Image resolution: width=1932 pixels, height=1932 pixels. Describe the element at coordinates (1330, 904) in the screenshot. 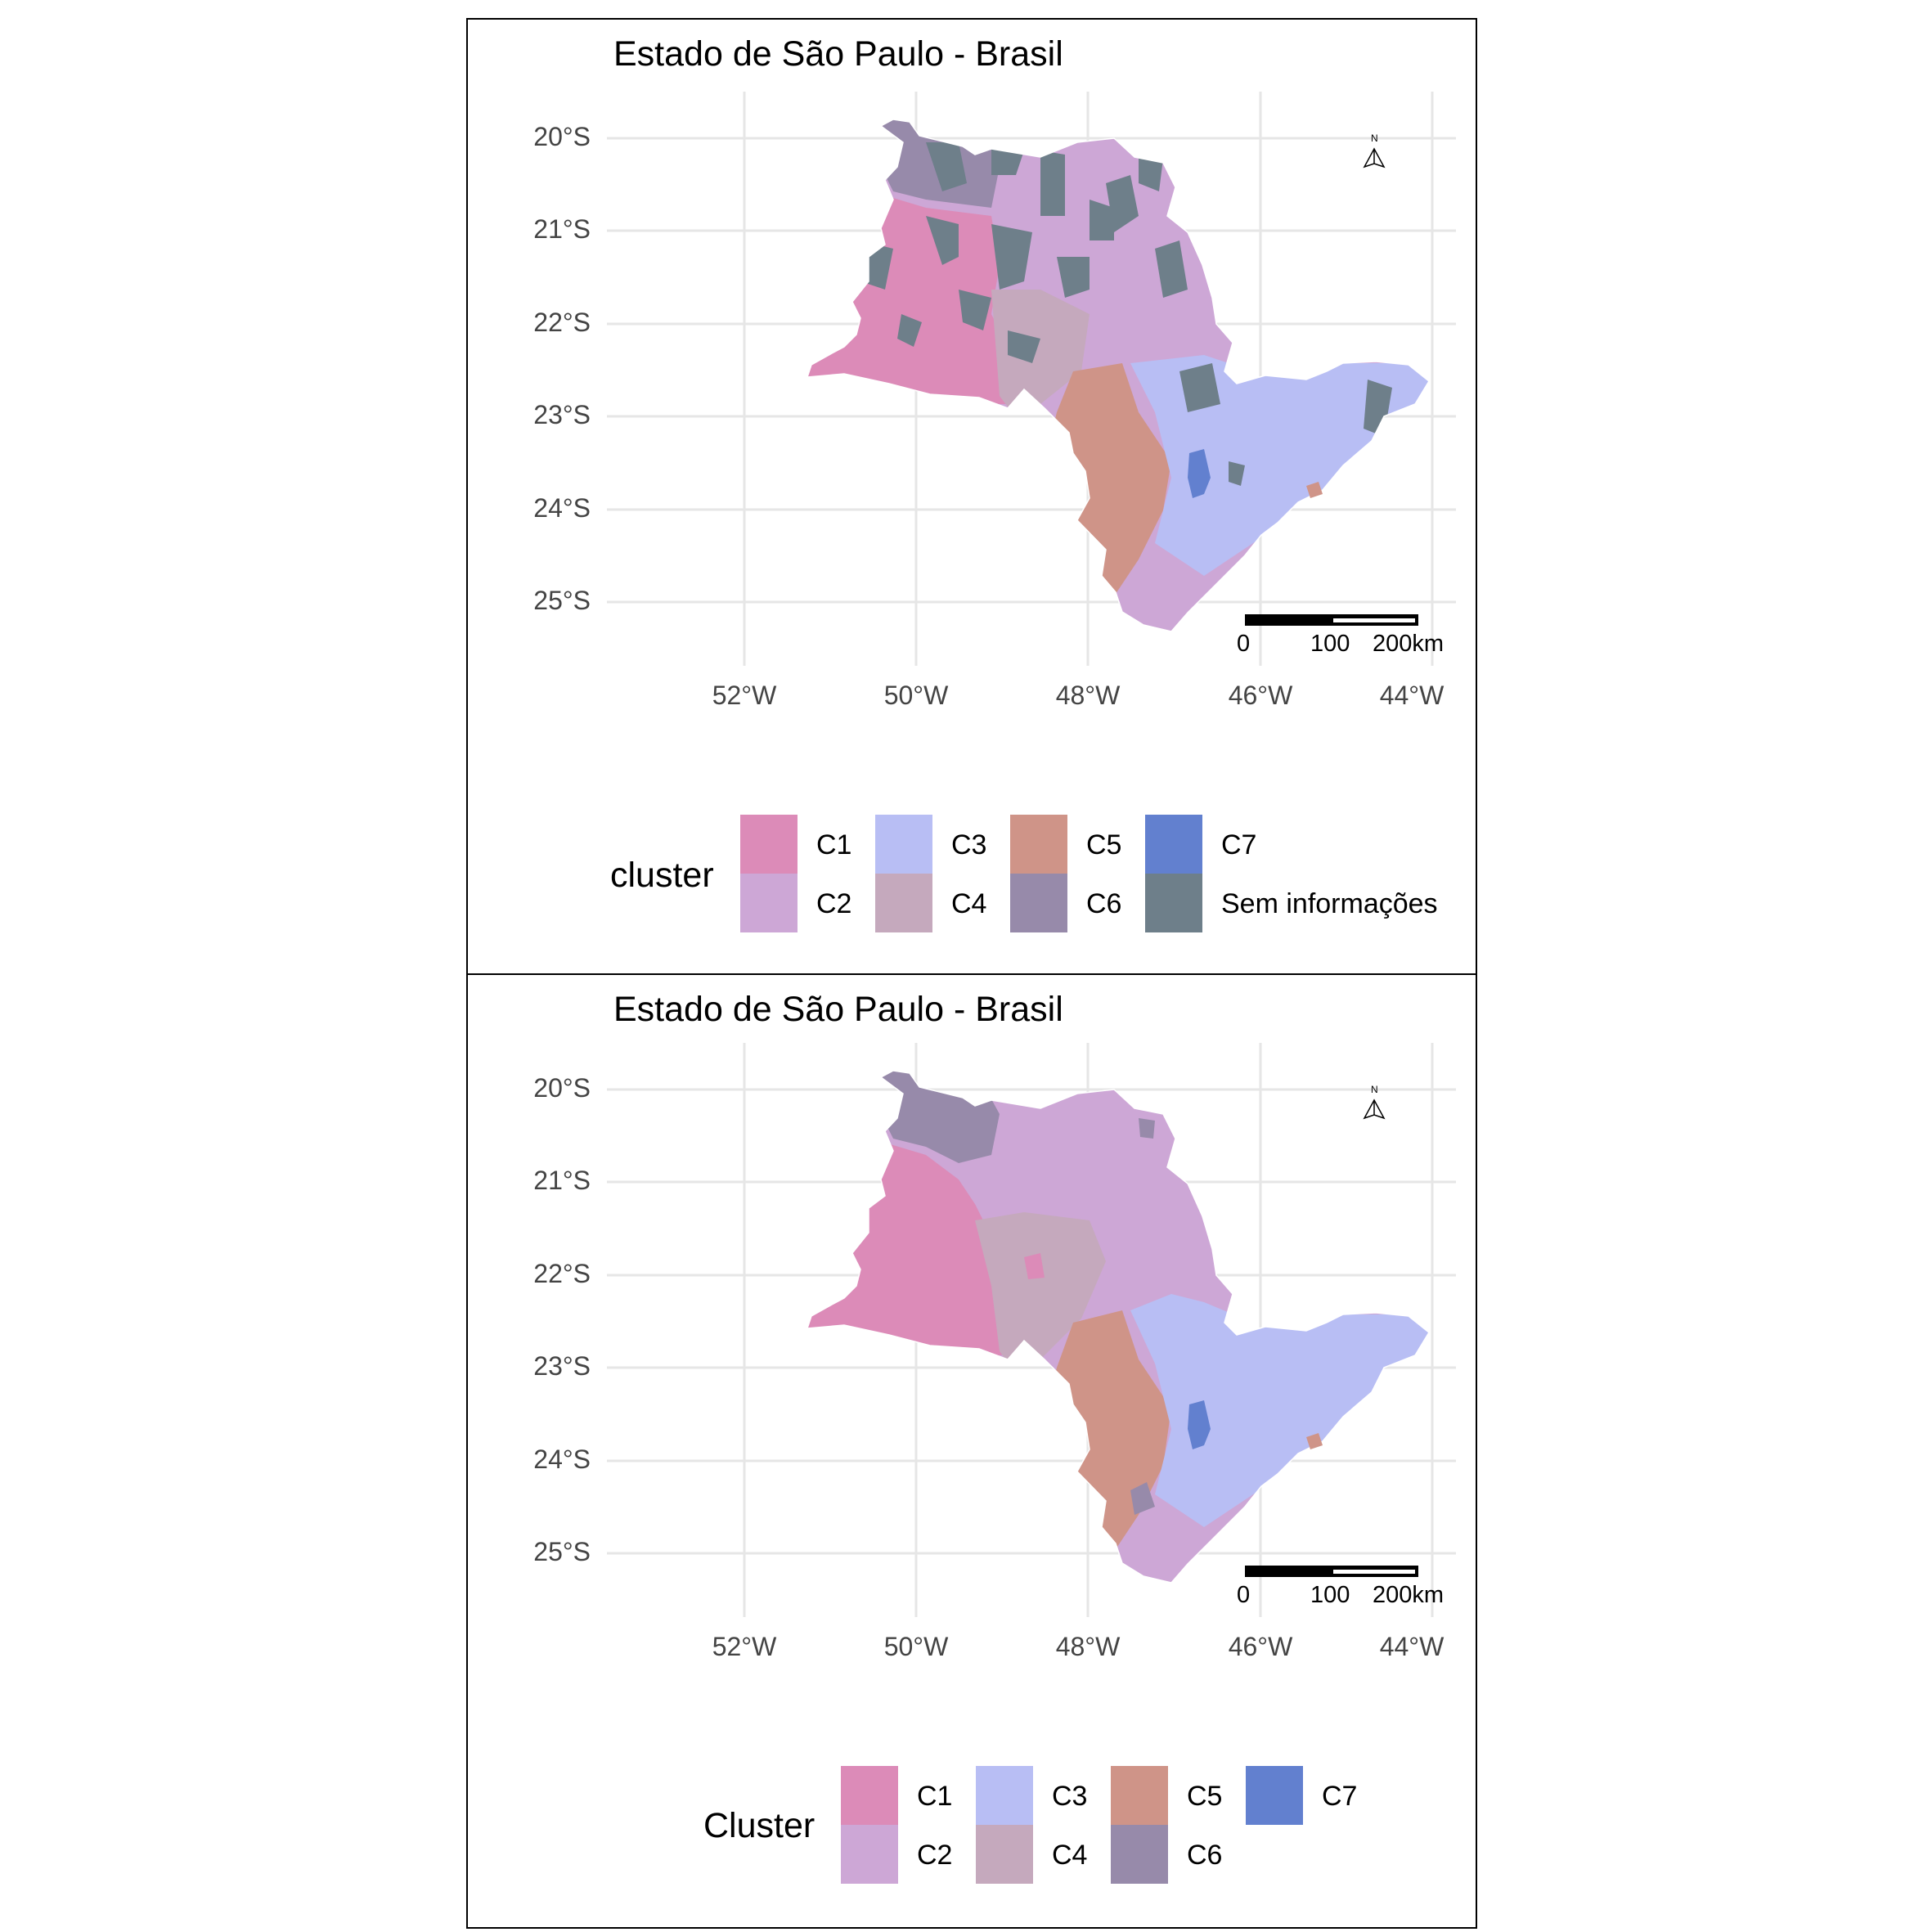

I see `legend-label: Sem informações` at that location.